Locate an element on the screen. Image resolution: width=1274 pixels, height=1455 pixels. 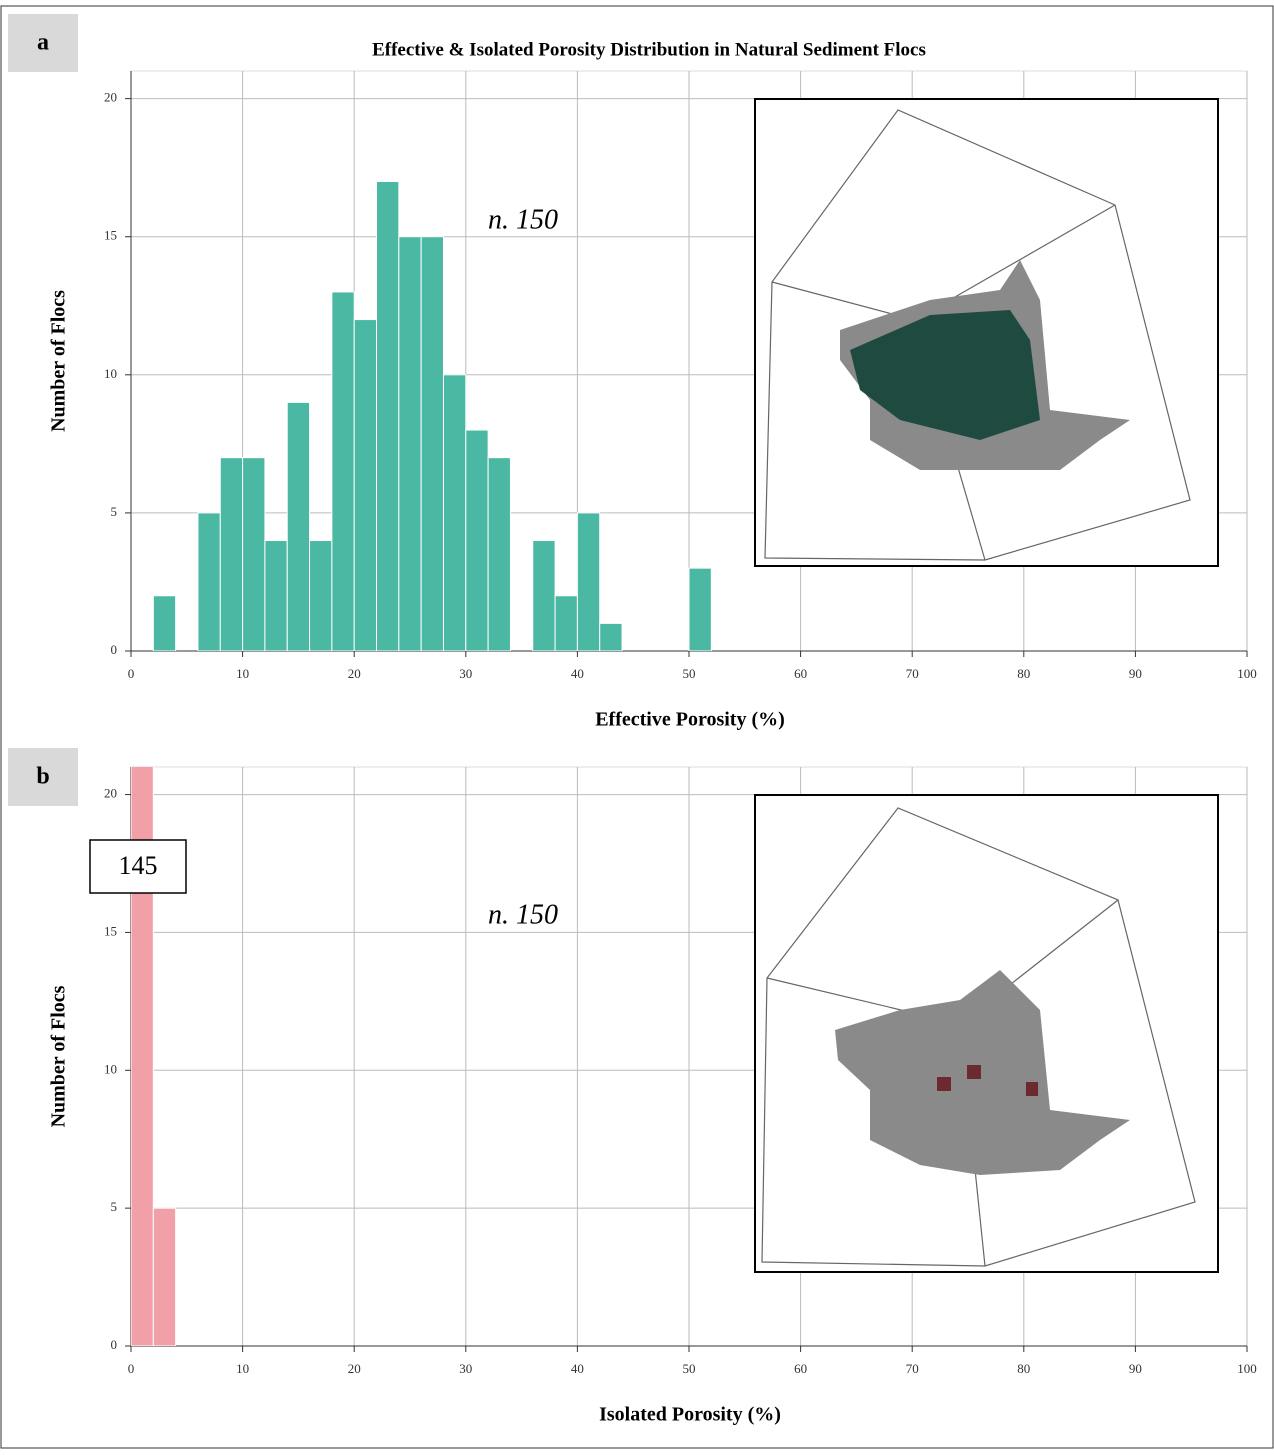
panel-label: b is located at coordinates (42, 777).